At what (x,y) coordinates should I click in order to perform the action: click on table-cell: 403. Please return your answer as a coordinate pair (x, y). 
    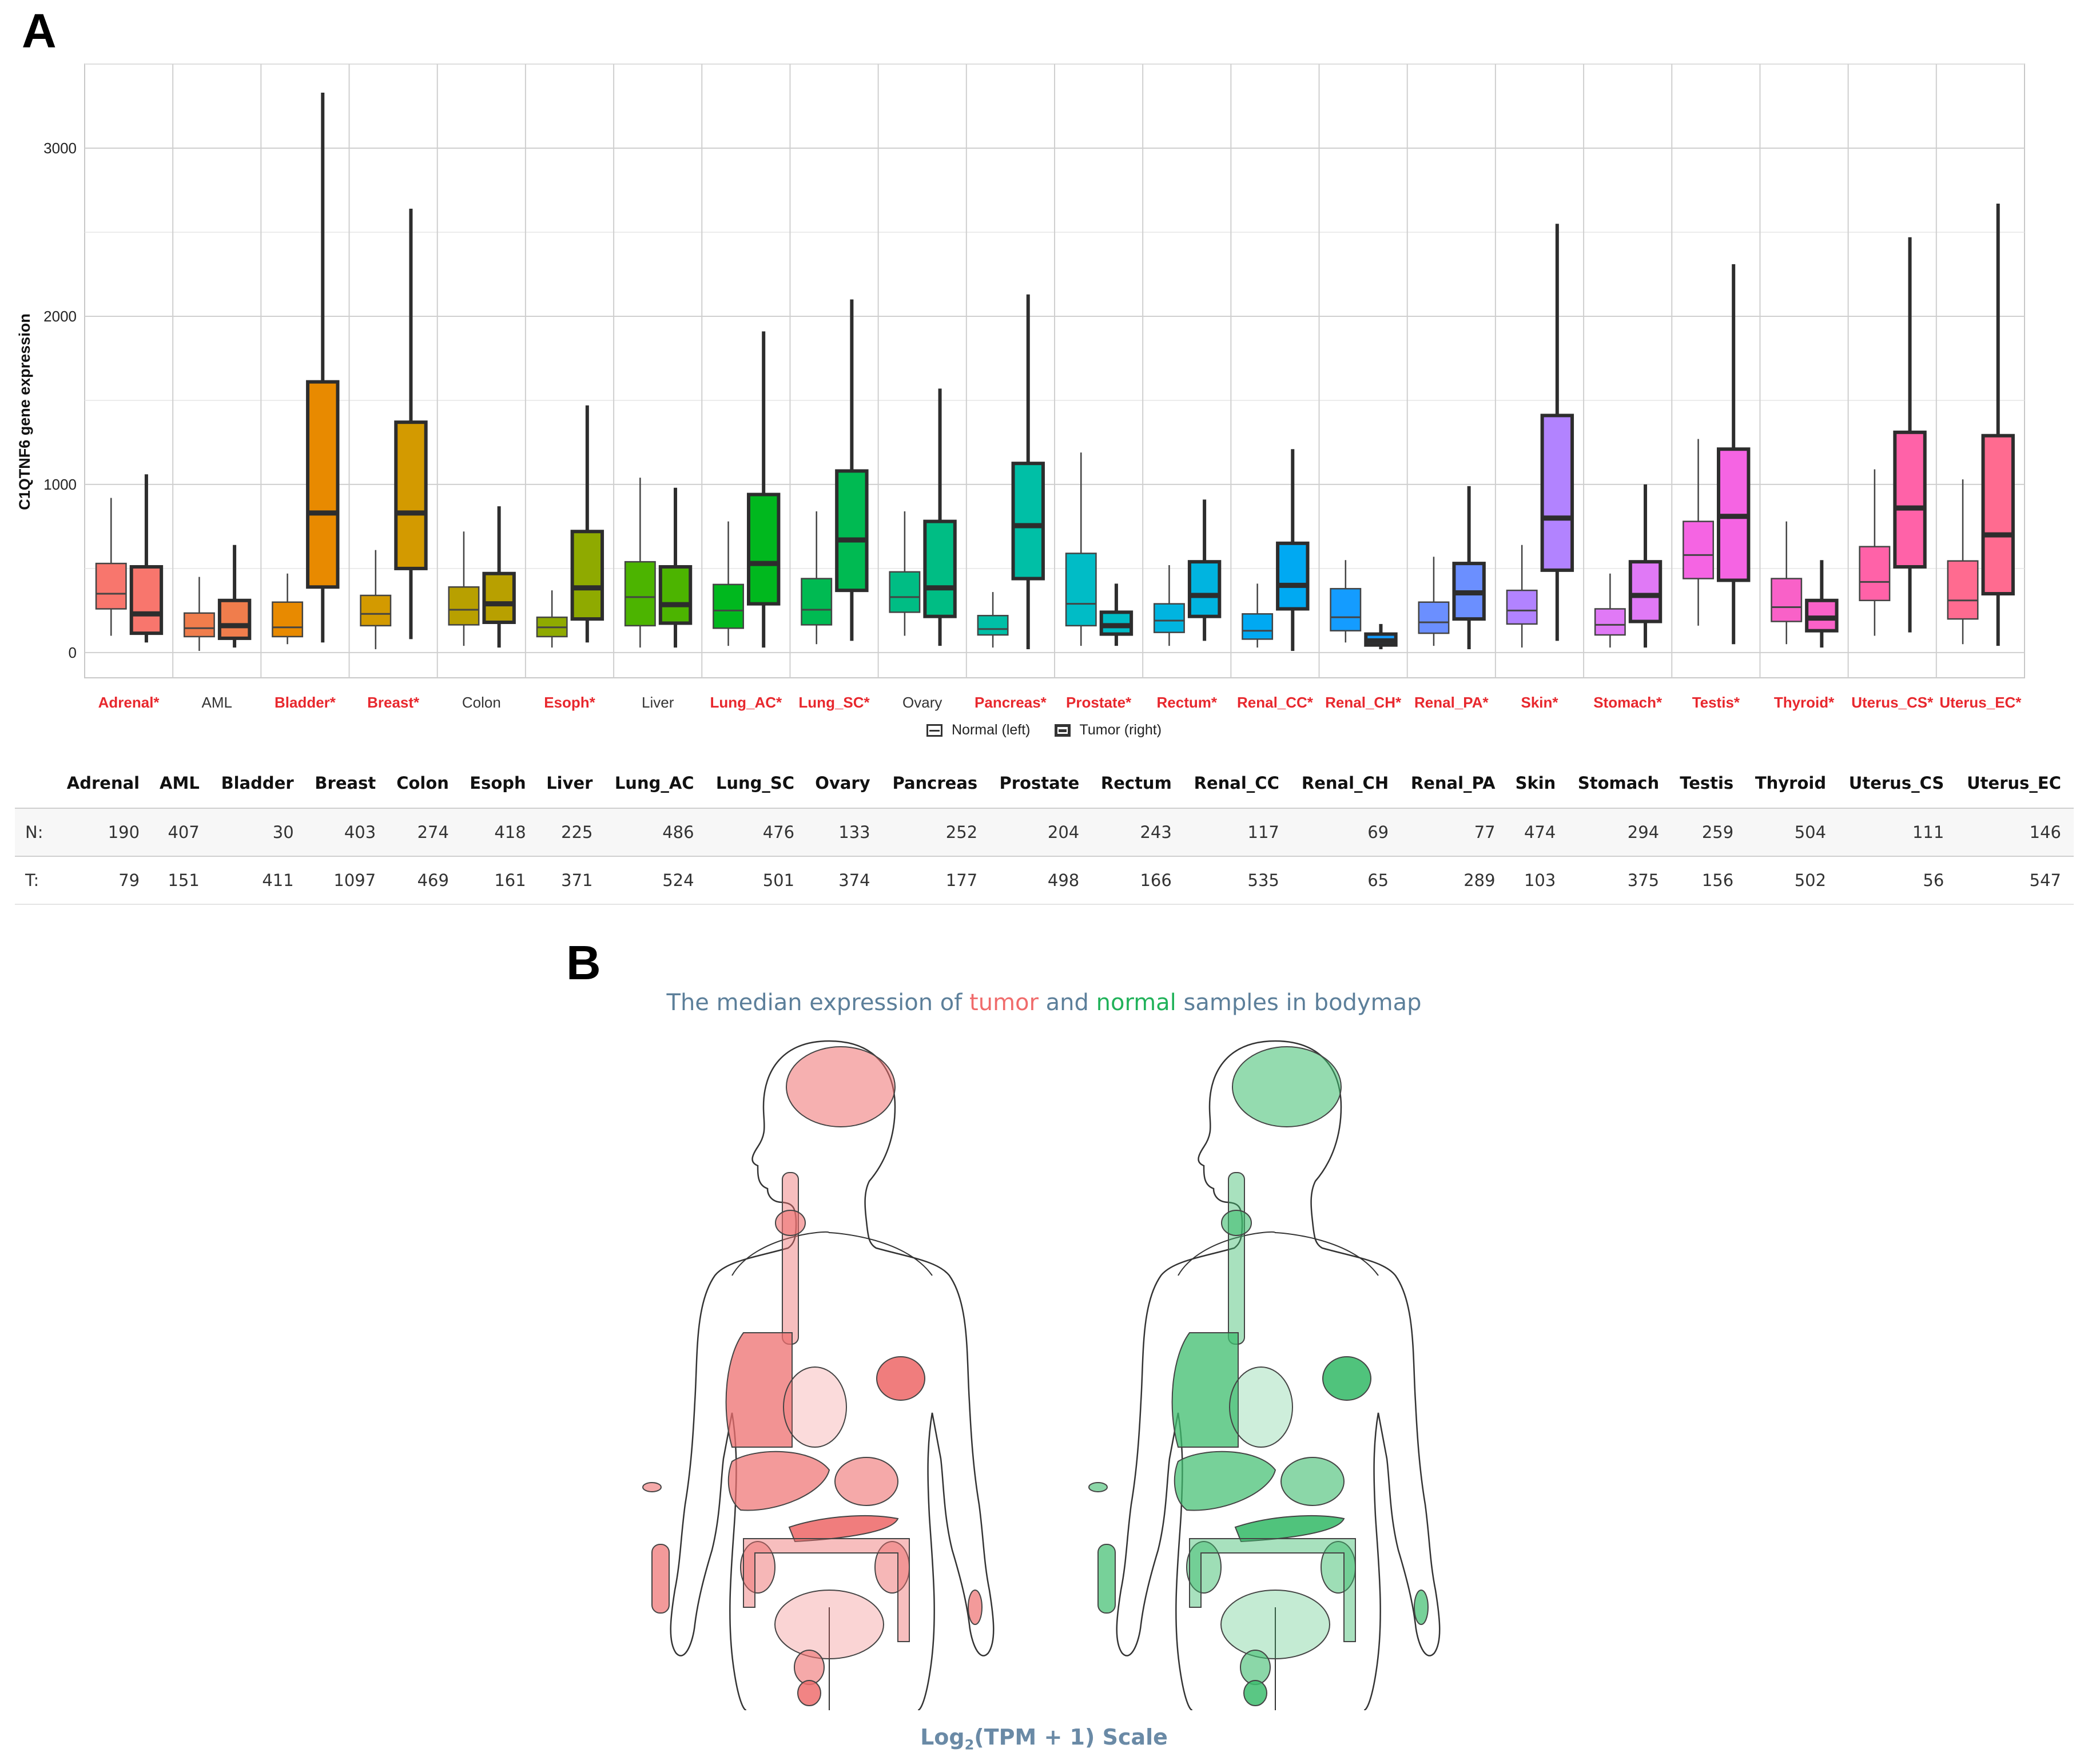
    Looking at the image, I should click on (360, 832).